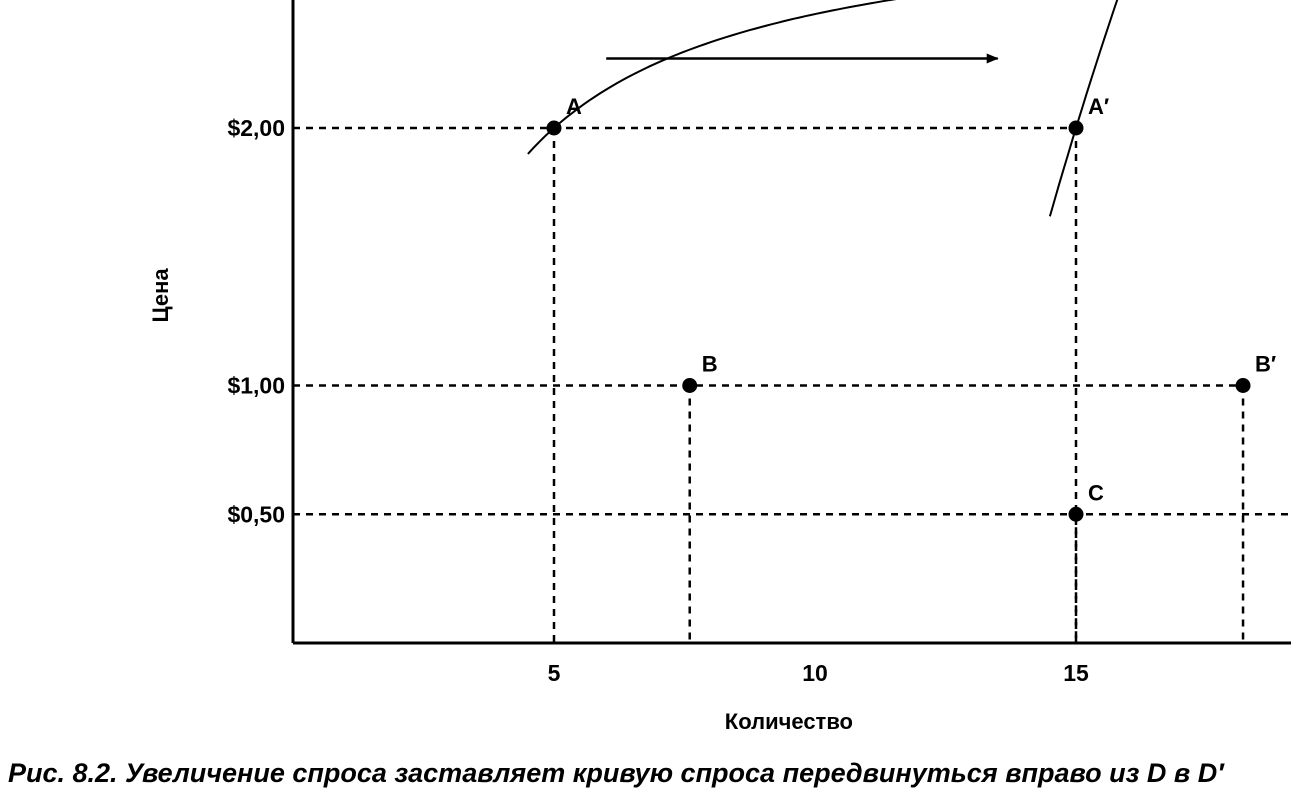 Image resolution: width=1291 pixels, height=800 pixels. Describe the element at coordinates (1243, 385) in the screenshot. I see `point-b-prime` at that location.